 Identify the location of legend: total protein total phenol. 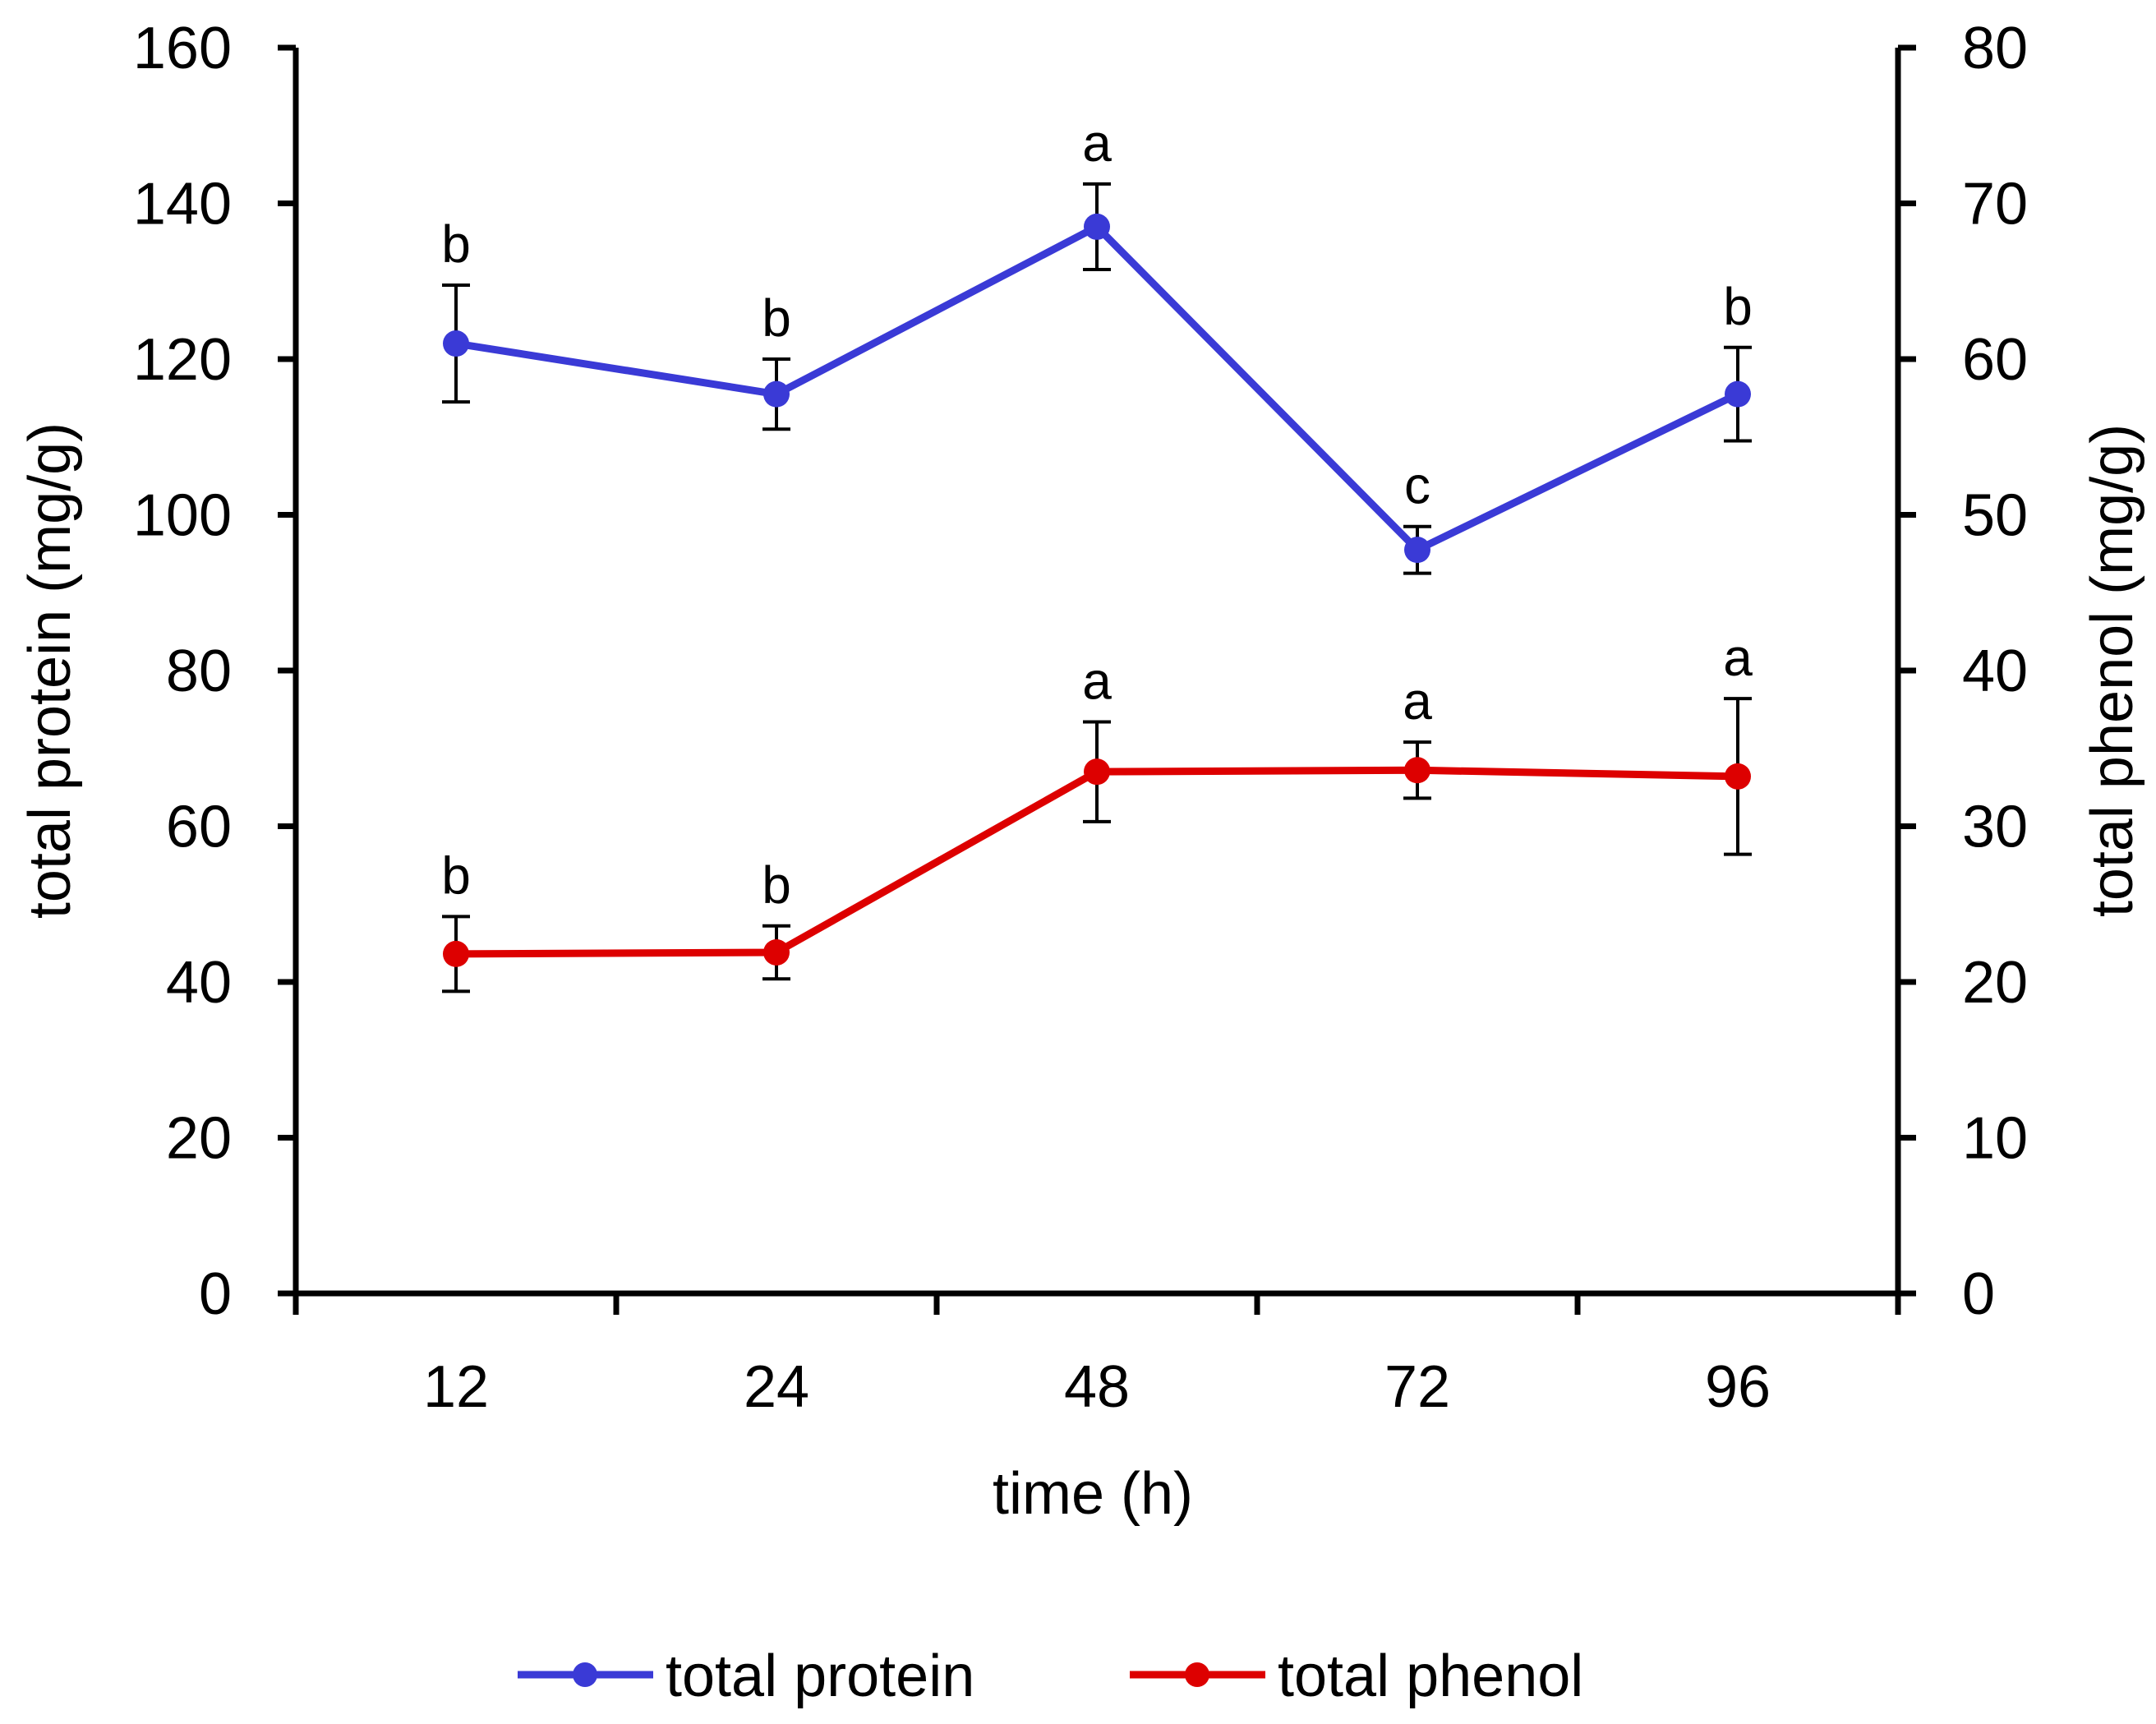
(1050, 1676).